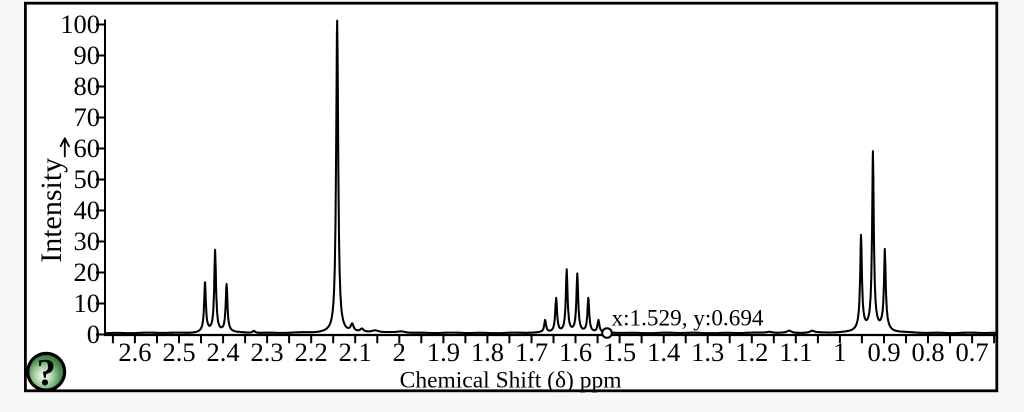  I want to click on svg-text: 0.7, so click(972, 352).